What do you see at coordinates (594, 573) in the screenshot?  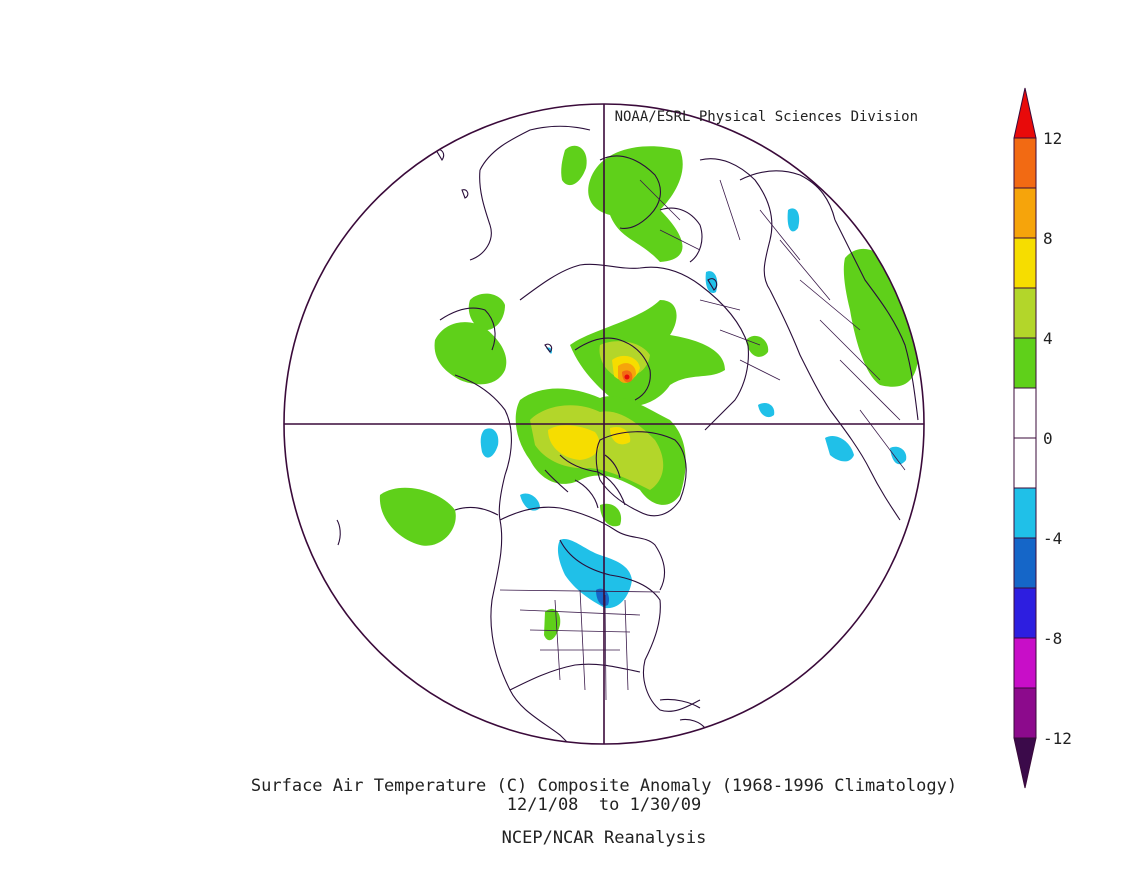 I see `cold-anomaly-canada` at bounding box center [594, 573].